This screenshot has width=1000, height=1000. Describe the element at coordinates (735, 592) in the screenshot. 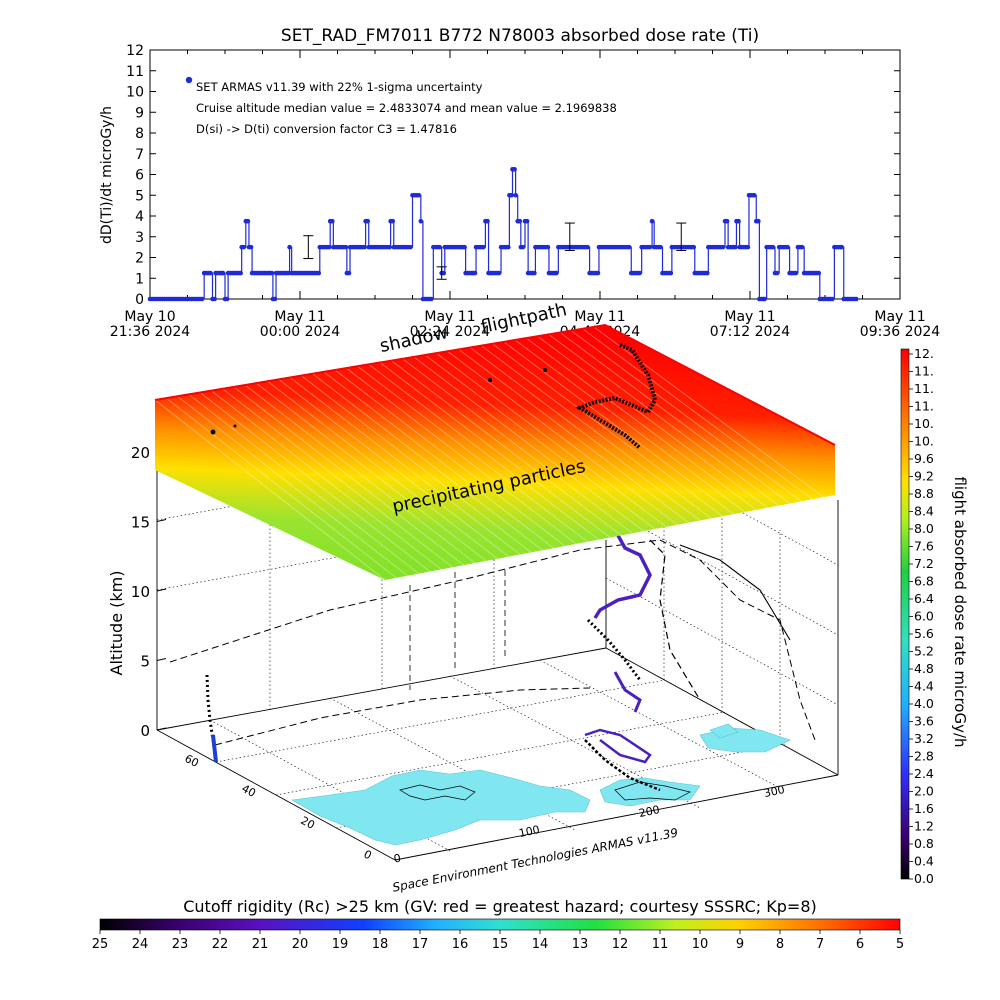

I see `flight-track-far-right` at that location.